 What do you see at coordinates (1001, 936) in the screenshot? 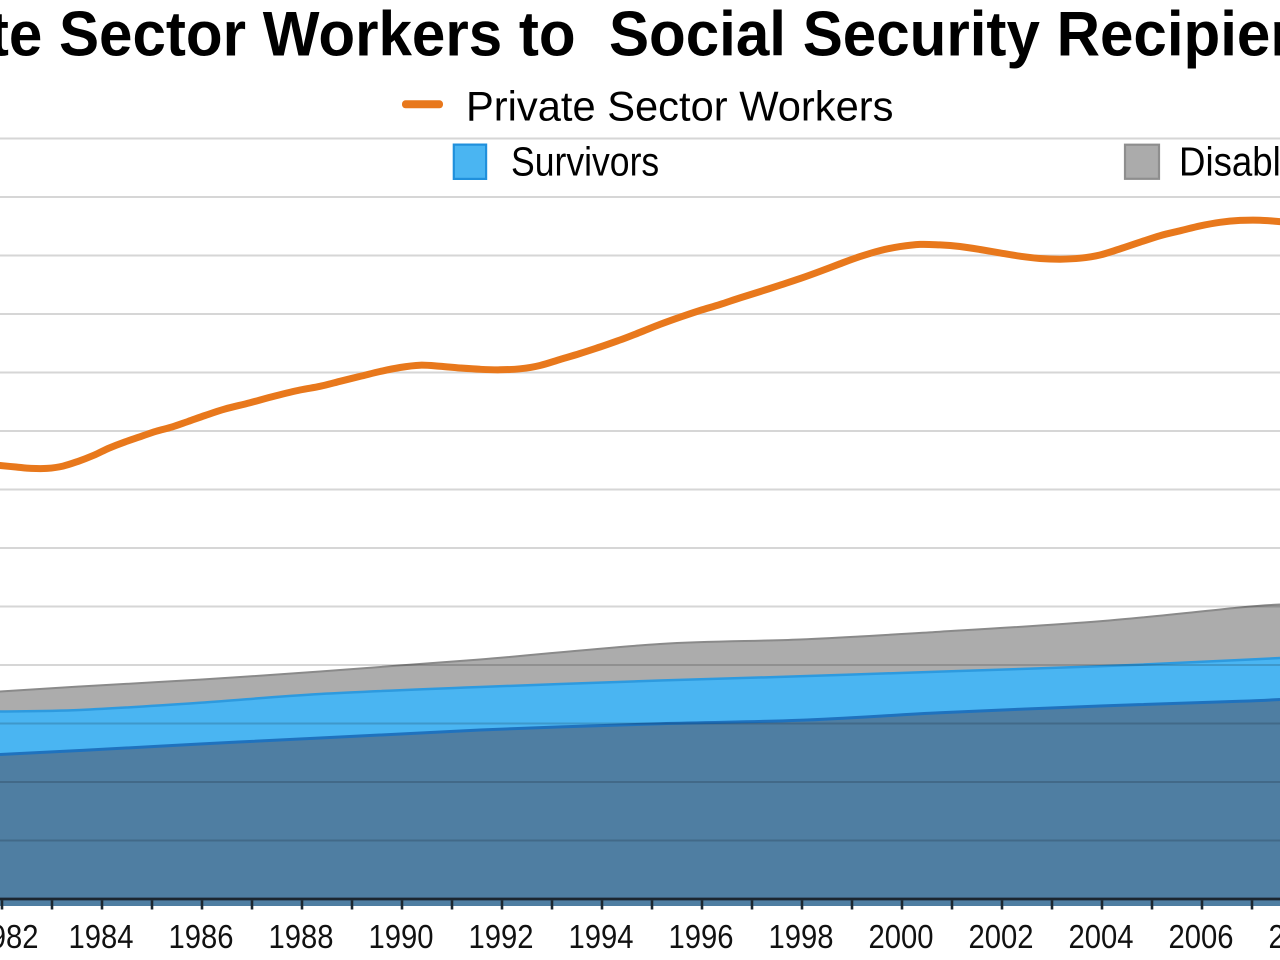
I see `svg-text: 2002` at bounding box center [1001, 936].